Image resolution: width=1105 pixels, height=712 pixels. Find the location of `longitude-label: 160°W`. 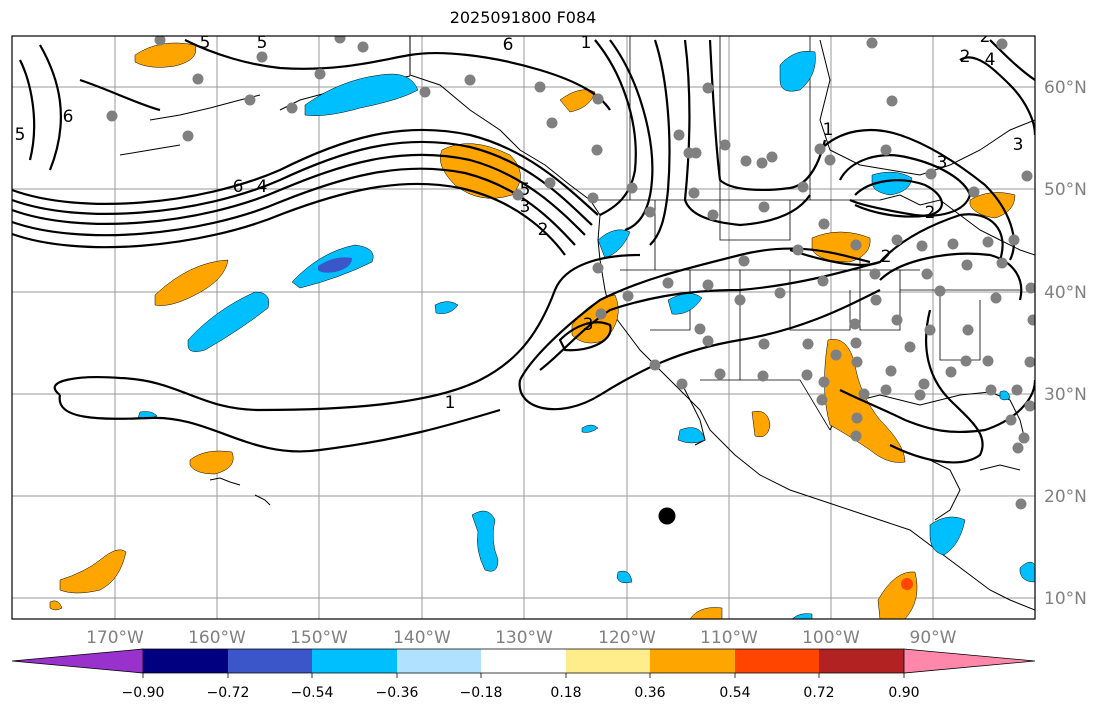

longitude-label: 160°W is located at coordinates (217, 638).